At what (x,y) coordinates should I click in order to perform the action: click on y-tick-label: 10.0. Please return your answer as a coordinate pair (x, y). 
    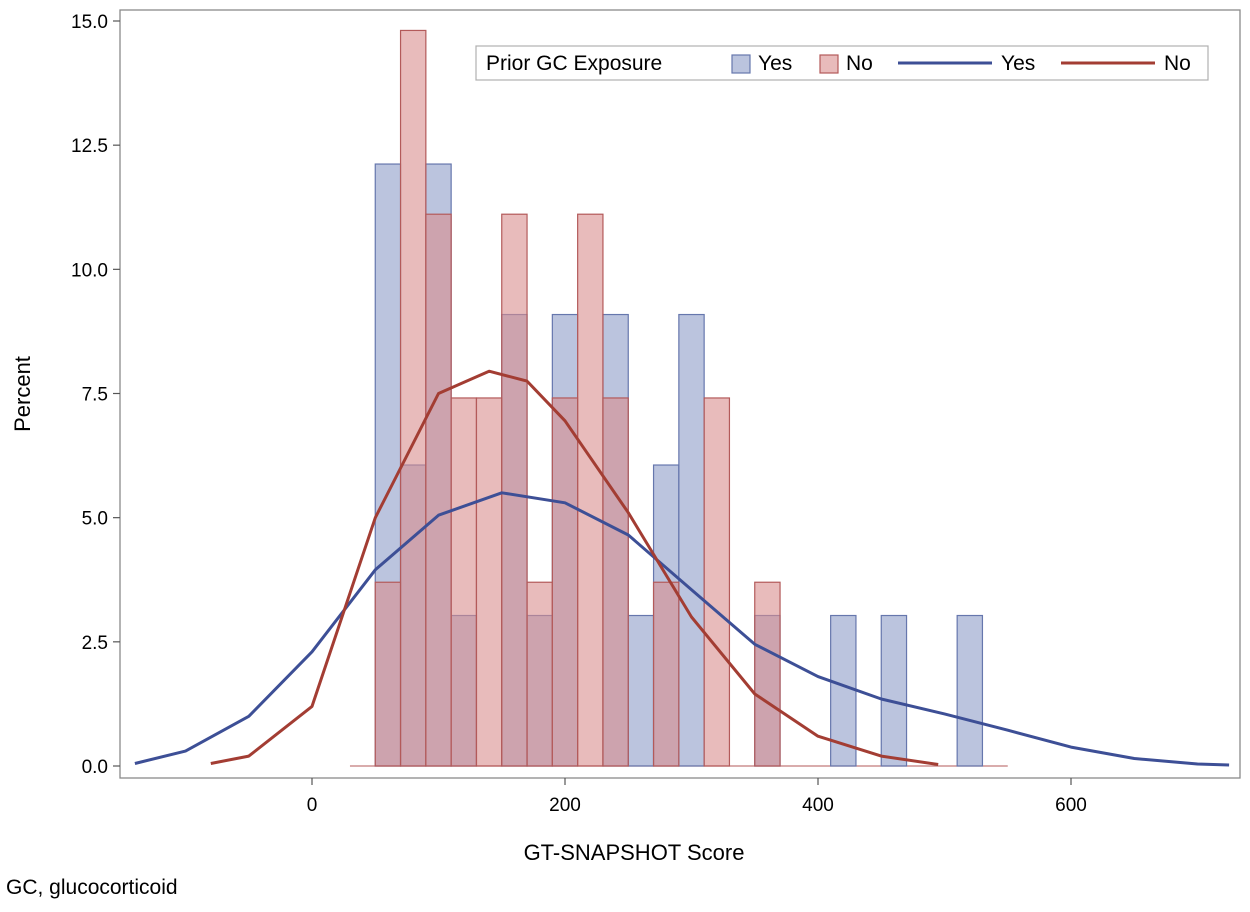
    Looking at the image, I should click on (89, 270).